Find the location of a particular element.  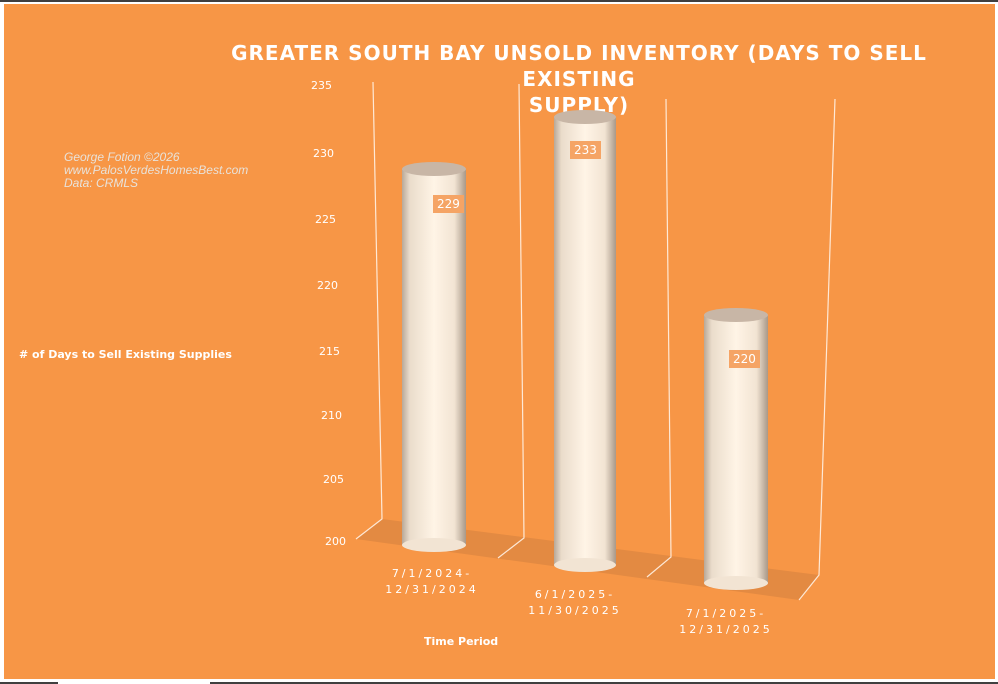

y-tick: 210 is located at coordinates (331, 415).